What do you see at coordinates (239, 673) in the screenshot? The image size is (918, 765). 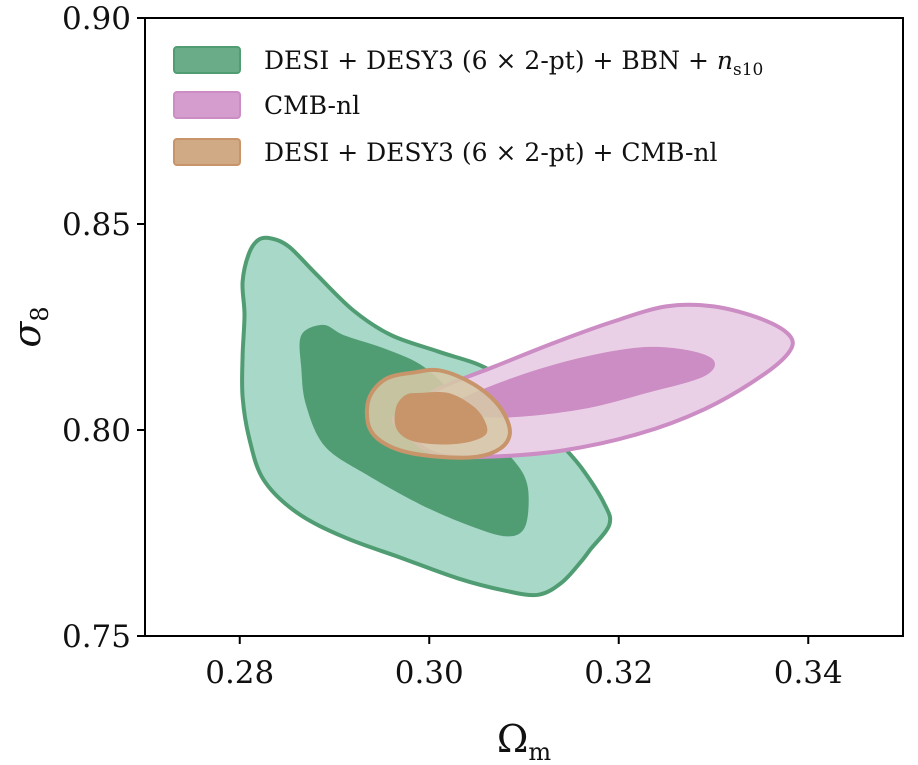 I see `x-tick-label: 0.28` at bounding box center [239, 673].